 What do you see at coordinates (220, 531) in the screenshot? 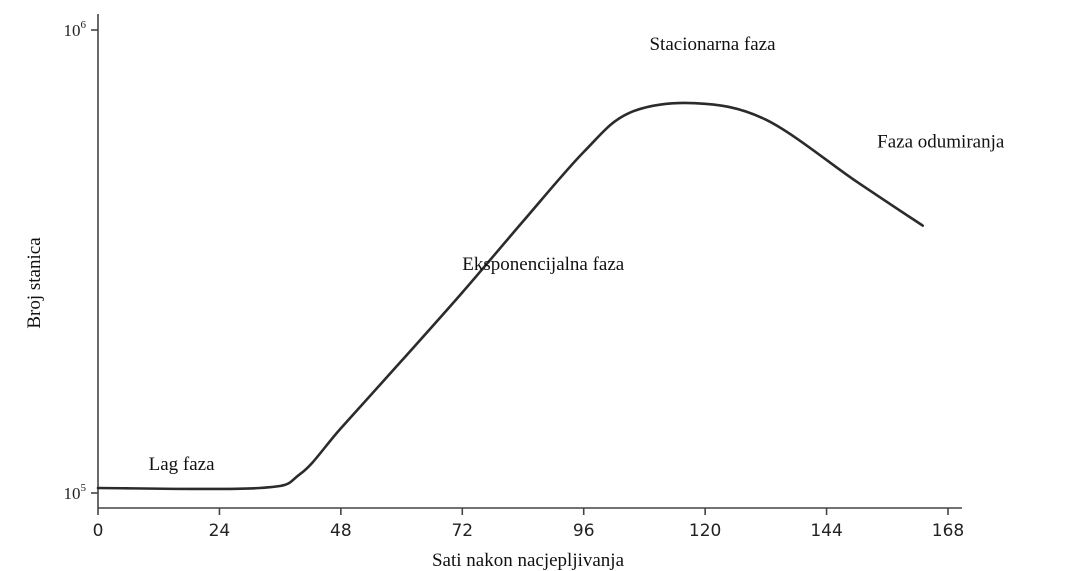
I see `x-tick-label: 24` at bounding box center [220, 531].